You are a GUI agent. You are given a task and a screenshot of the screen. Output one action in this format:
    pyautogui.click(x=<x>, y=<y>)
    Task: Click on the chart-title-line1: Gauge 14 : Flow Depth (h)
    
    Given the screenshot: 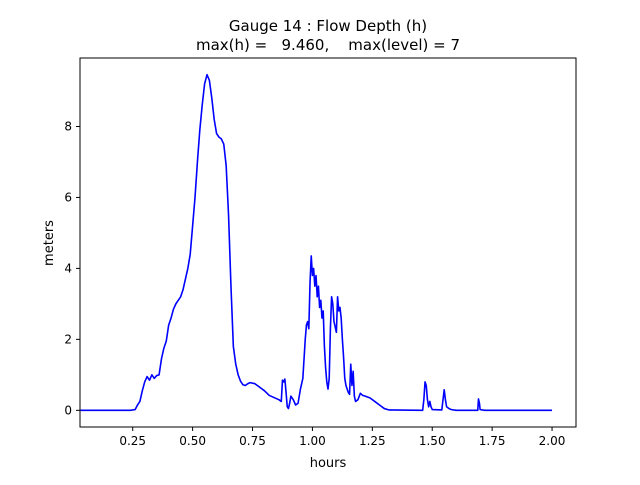 What is the action you would take?
    pyautogui.click(x=328, y=26)
    